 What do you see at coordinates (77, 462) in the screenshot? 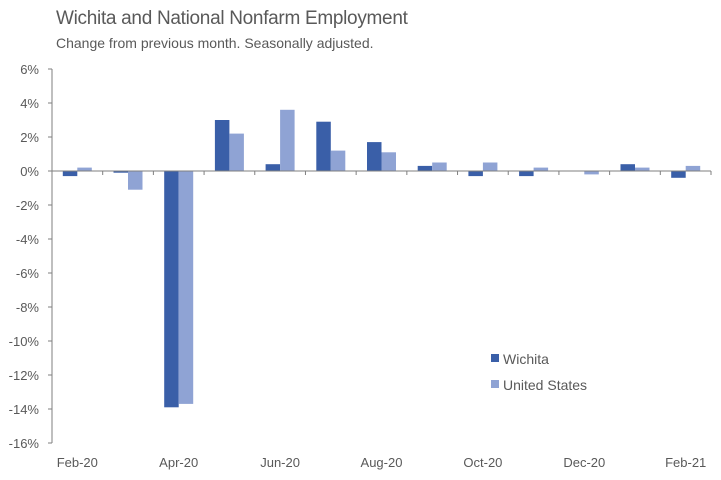
I see `x-tick-label: Feb-20` at bounding box center [77, 462].